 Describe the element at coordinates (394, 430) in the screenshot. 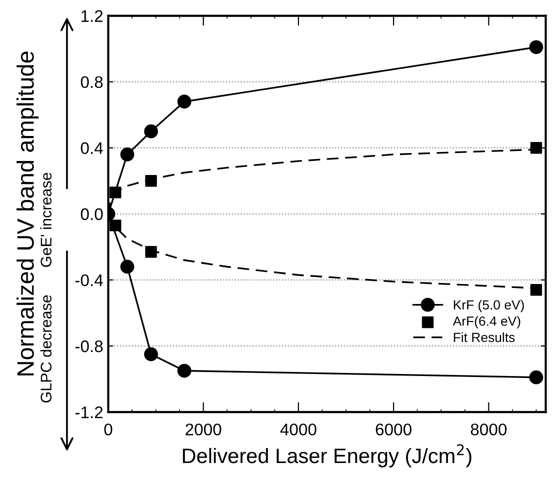

I see `x-tick-label: 6000` at that location.